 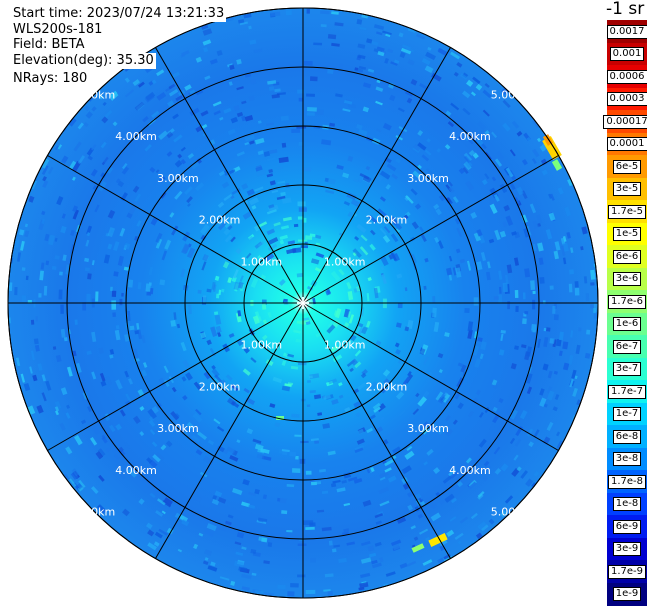 I want to click on colorbar-segment: 0.001, so click(x=627, y=54).